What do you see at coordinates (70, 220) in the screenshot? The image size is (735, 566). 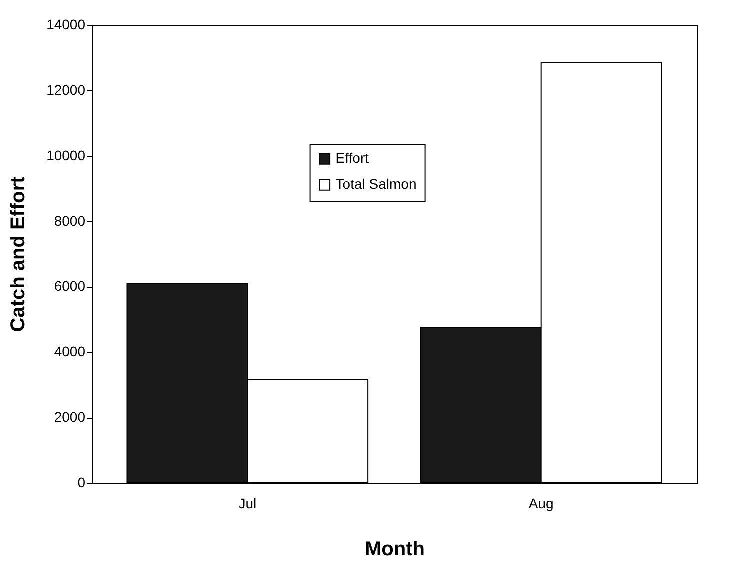 I see `y-tick-label: 8000` at bounding box center [70, 220].